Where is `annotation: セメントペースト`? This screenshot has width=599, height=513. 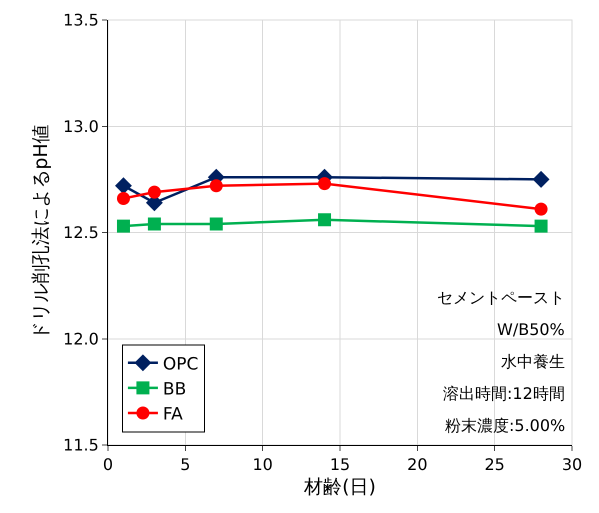 annotation: セメントペースト is located at coordinates (501, 297).